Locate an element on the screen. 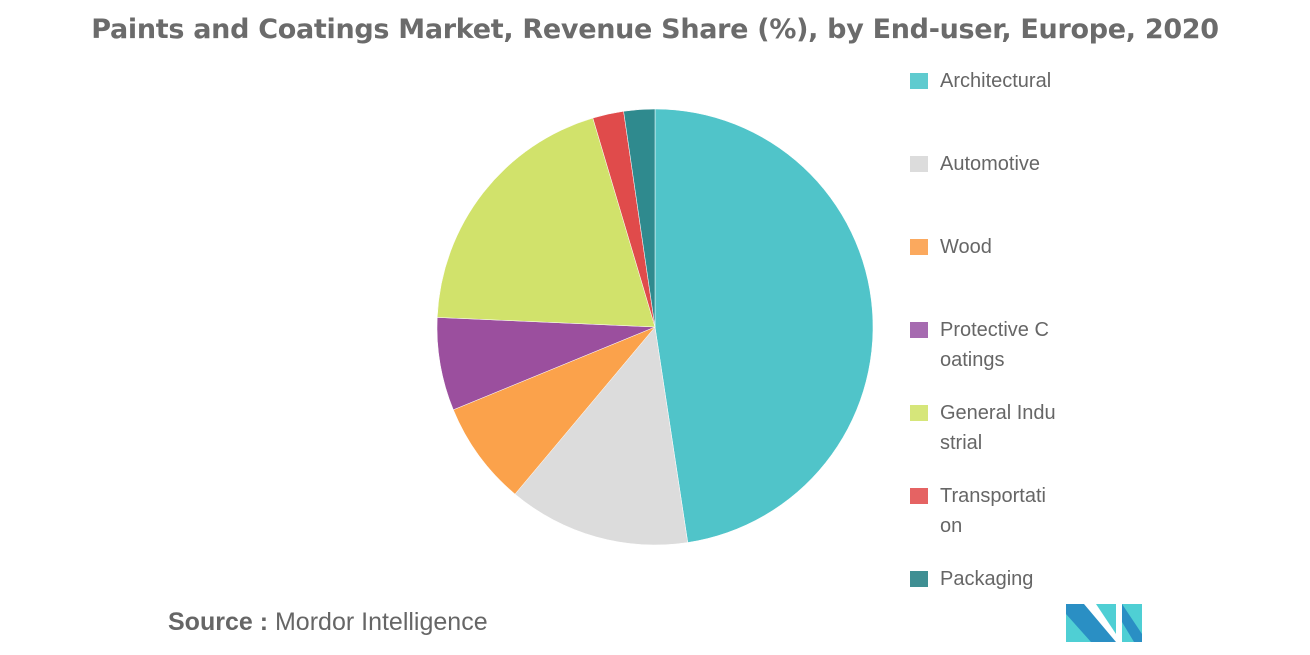  pie-slice-wood is located at coordinates (554, 410).